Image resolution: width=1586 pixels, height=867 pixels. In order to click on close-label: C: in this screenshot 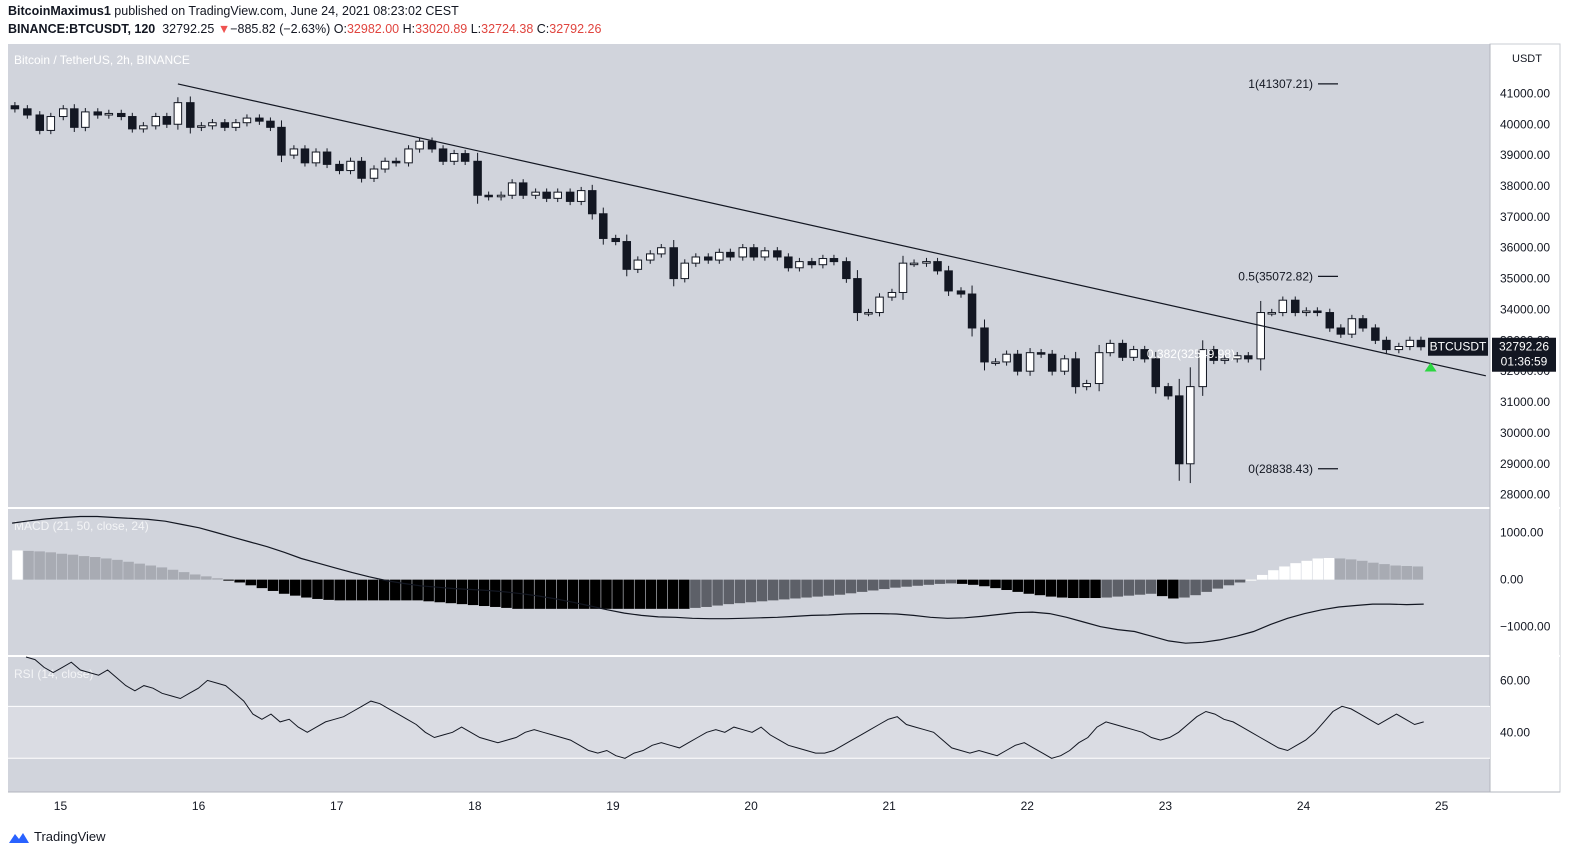, I will do `click(543, 29)`.